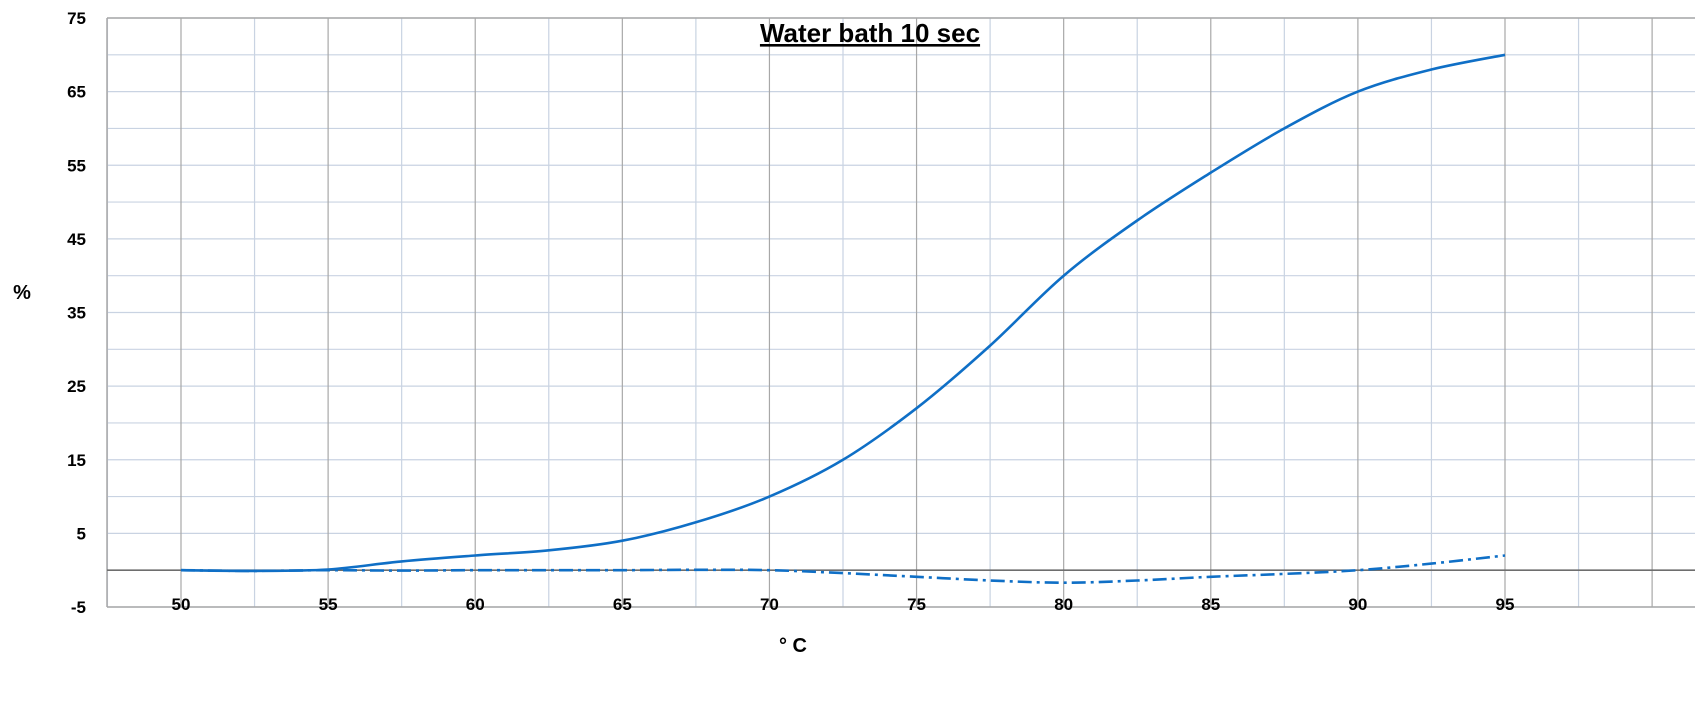  I want to click on x-tick-label: 55, so click(328, 604).